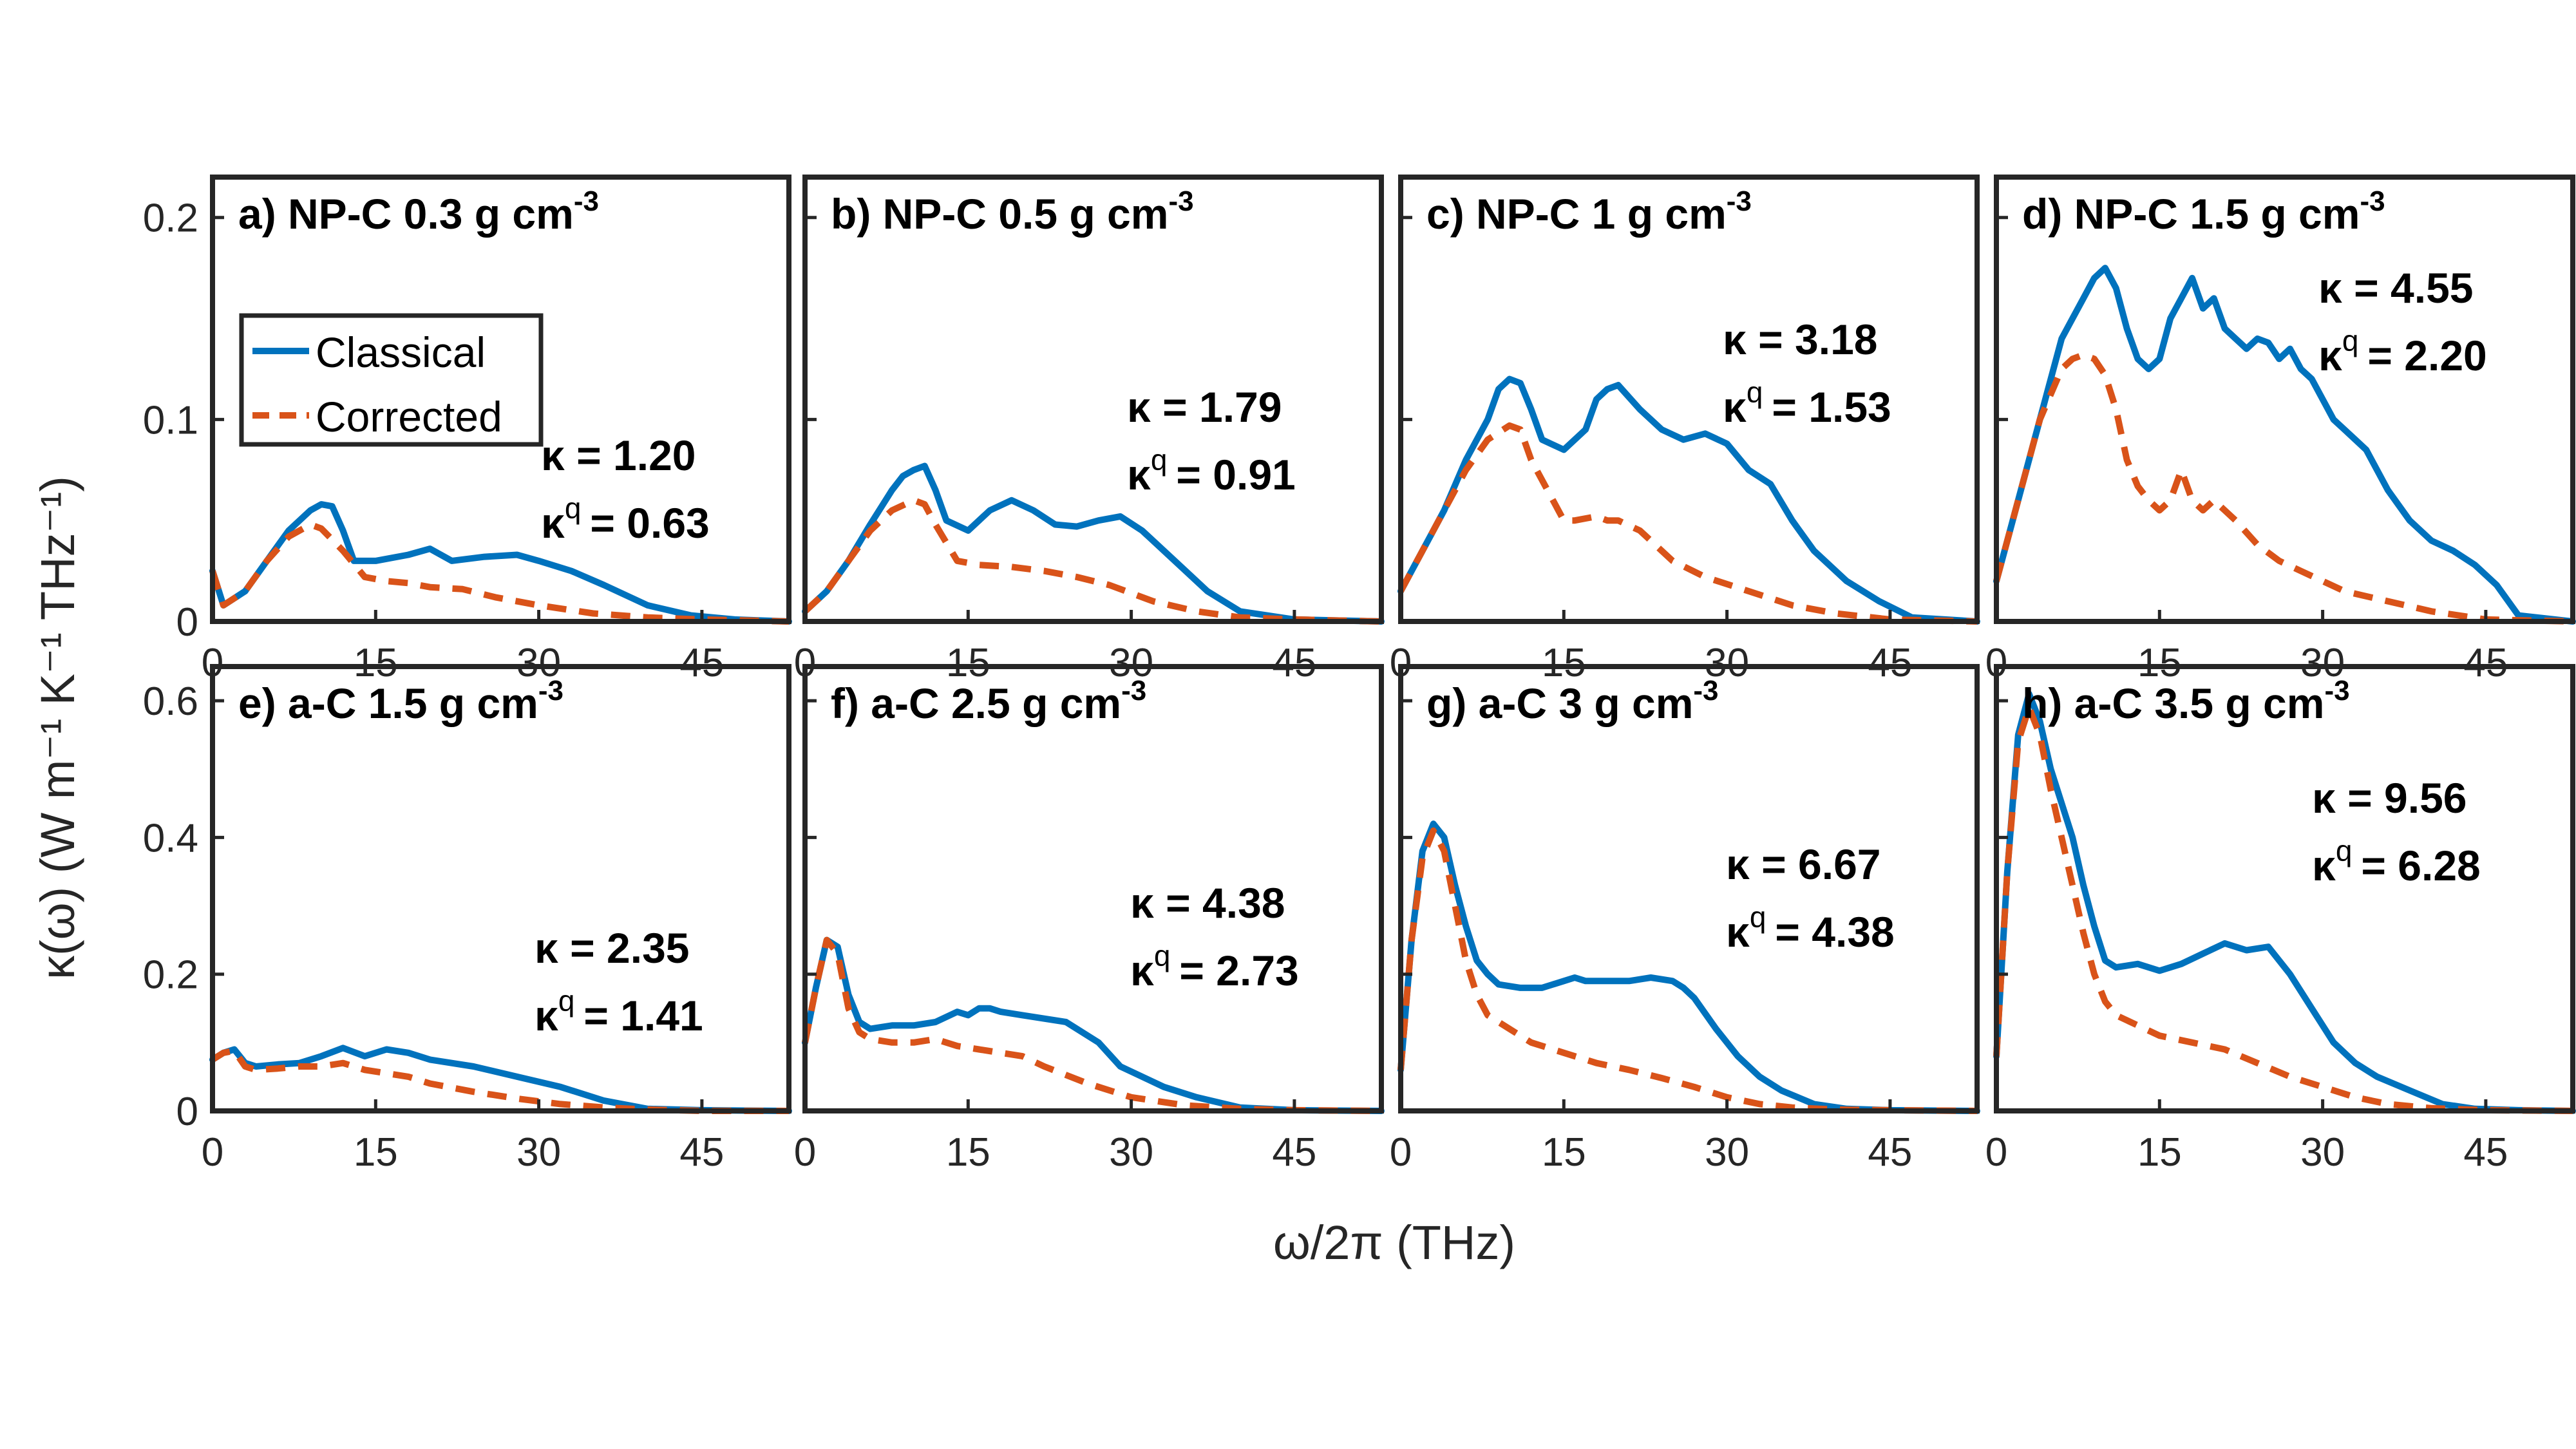 The width and height of the screenshot is (2576, 1449). What do you see at coordinates (701, 1153) in the screenshot?
I see `x-tick-label-e: 45` at bounding box center [701, 1153].